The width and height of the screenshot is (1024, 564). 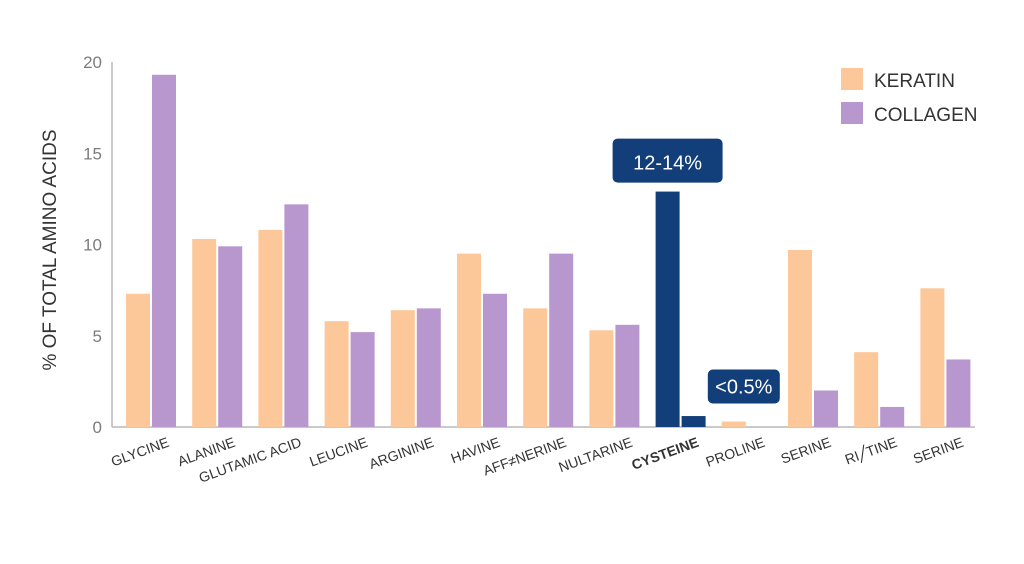 I want to click on y-axis: 0 5 10 15 20, so click(x=92, y=245).